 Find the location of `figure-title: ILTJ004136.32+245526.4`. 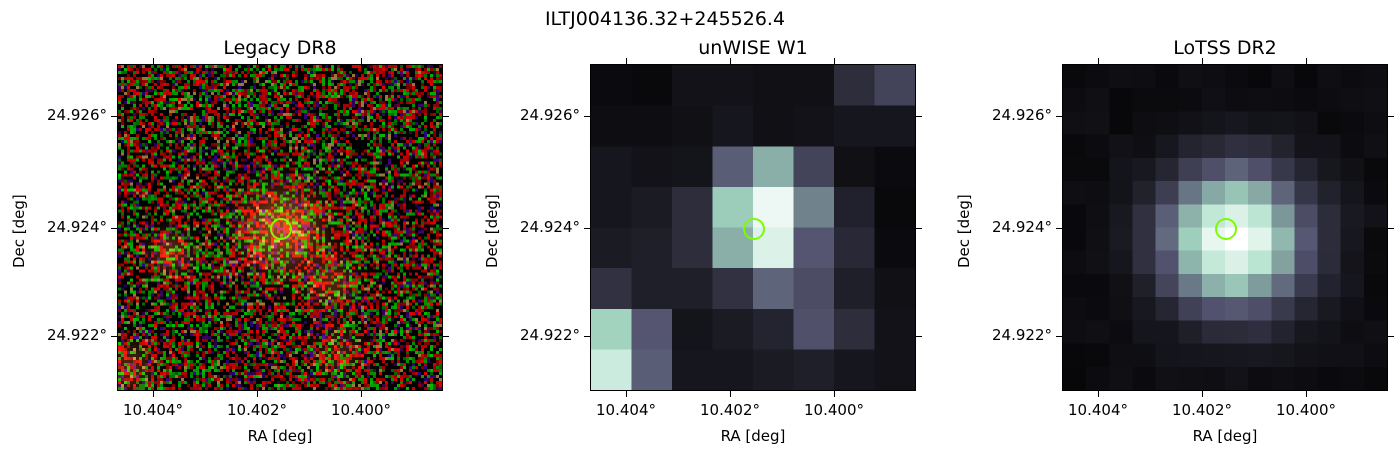

figure-title: ILTJ004136.32+245526.4 is located at coordinates (665, 19).